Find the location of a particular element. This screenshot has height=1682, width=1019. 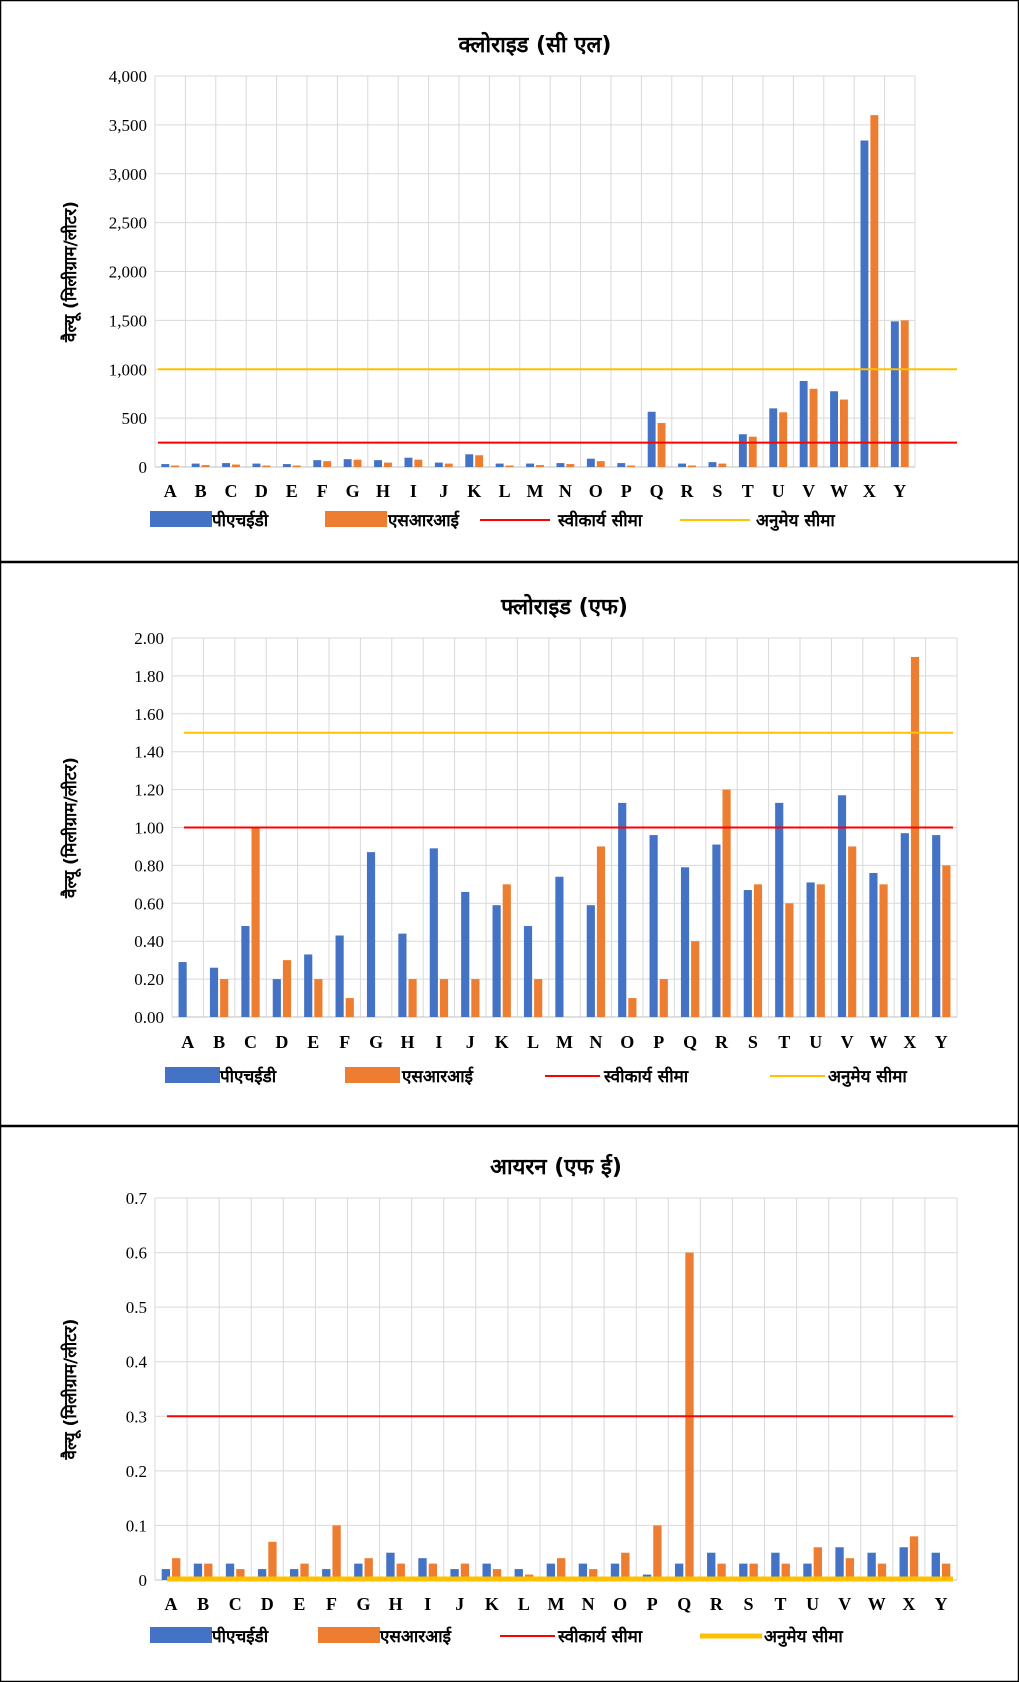

y-tick-label: 1,000 is located at coordinates (128, 369).